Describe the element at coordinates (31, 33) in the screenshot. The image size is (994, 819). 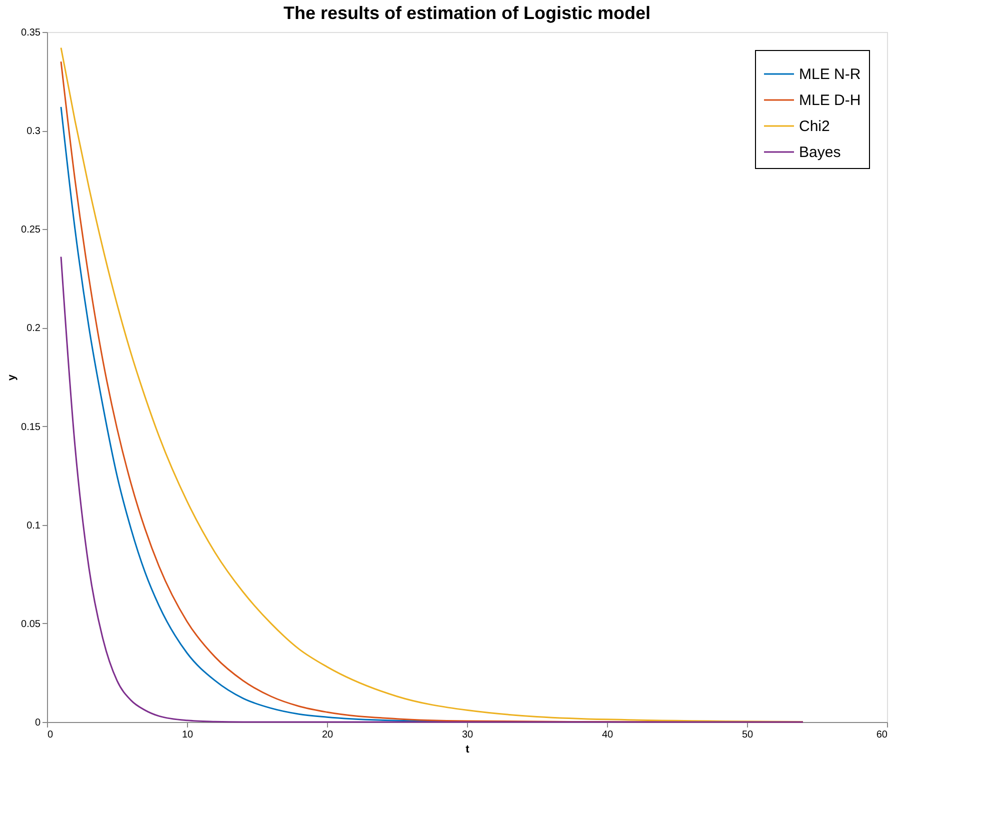
I see `y-tick-label: 0.35` at that location.